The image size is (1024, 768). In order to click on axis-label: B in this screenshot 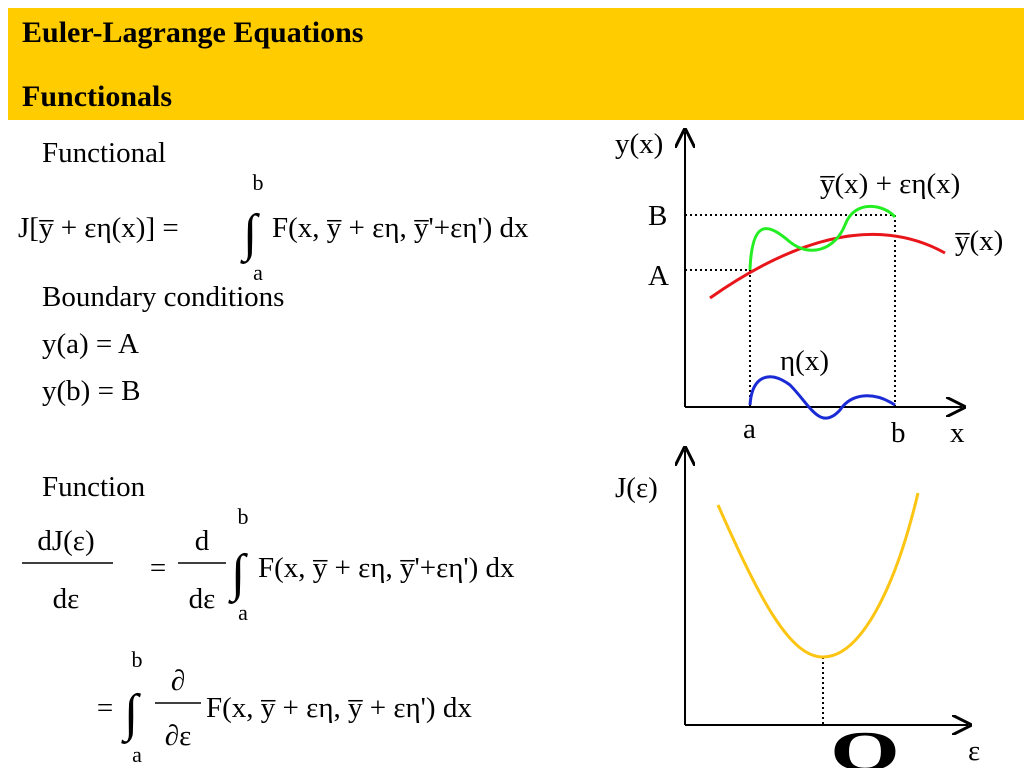, I will do `click(657, 216)`.